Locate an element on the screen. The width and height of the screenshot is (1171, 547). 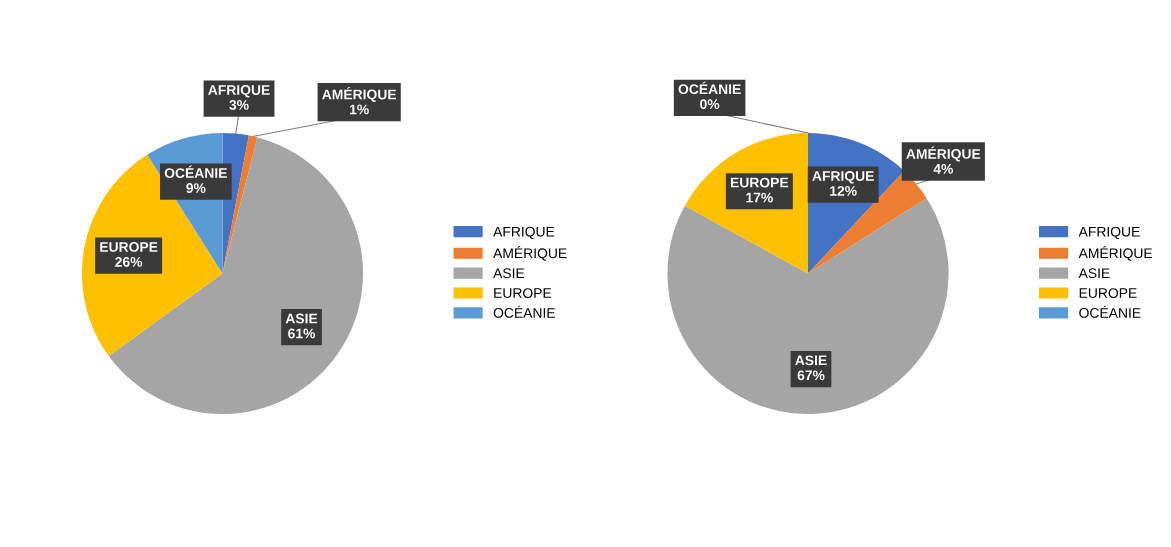
data-label: 61% is located at coordinates (302, 333).